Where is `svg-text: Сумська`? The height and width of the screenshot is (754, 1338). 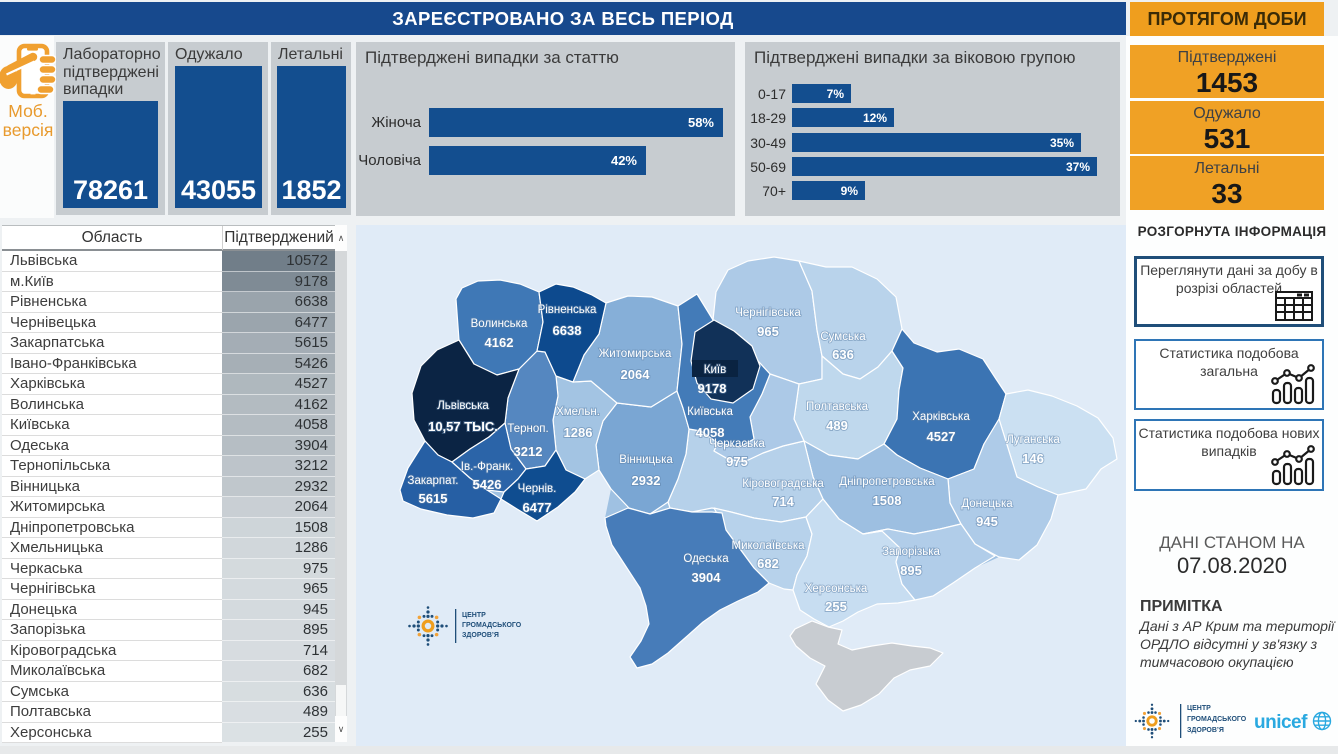 svg-text: Сумська is located at coordinates (843, 337).